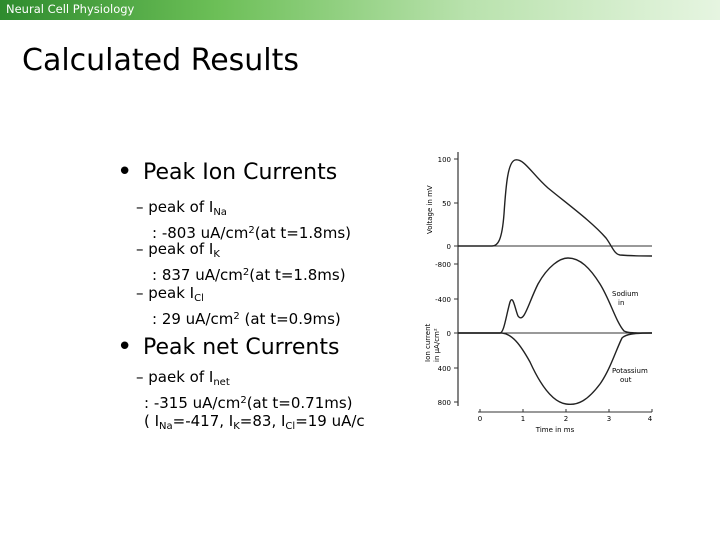 This screenshot has width=720, height=540. I want to click on voltage-ytick: 100, so click(444, 160).